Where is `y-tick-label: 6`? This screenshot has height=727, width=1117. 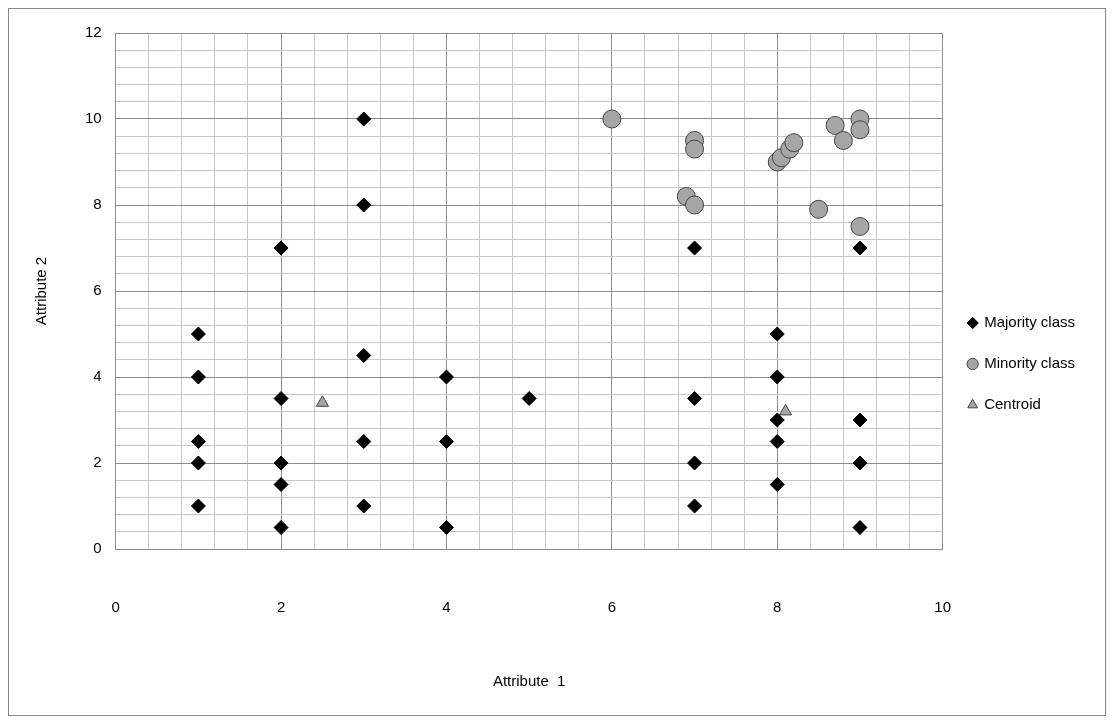 y-tick-label: 6 is located at coordinates (97, 290).